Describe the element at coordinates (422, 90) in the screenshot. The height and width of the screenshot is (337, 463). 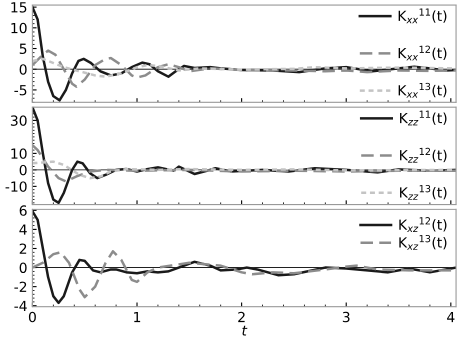
I see `legend-label: K$_{xx}$$^{13}$(t)` at that location.